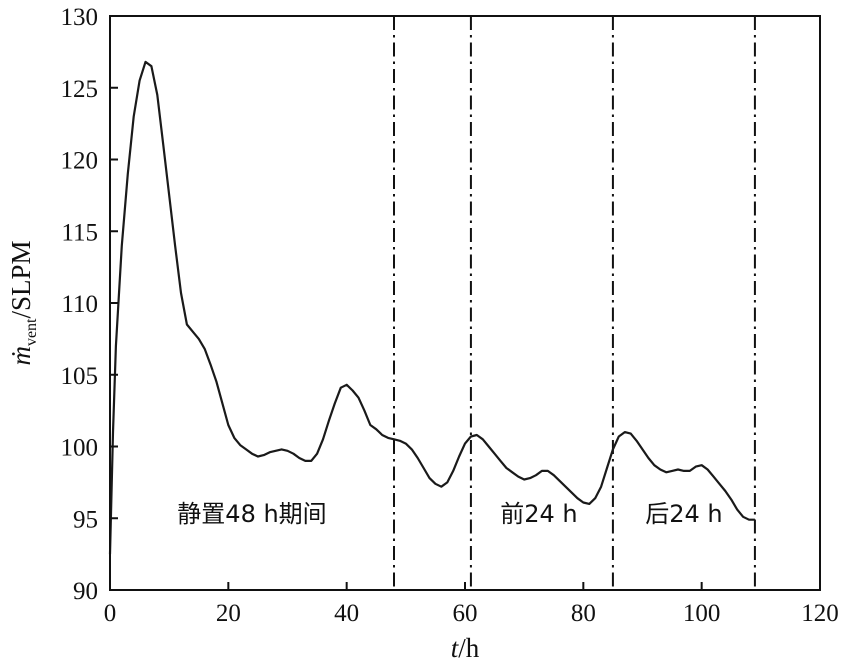 This screenshot has width=843, height=667. I want to click on x-tick-label: 100, so click(702, 613).